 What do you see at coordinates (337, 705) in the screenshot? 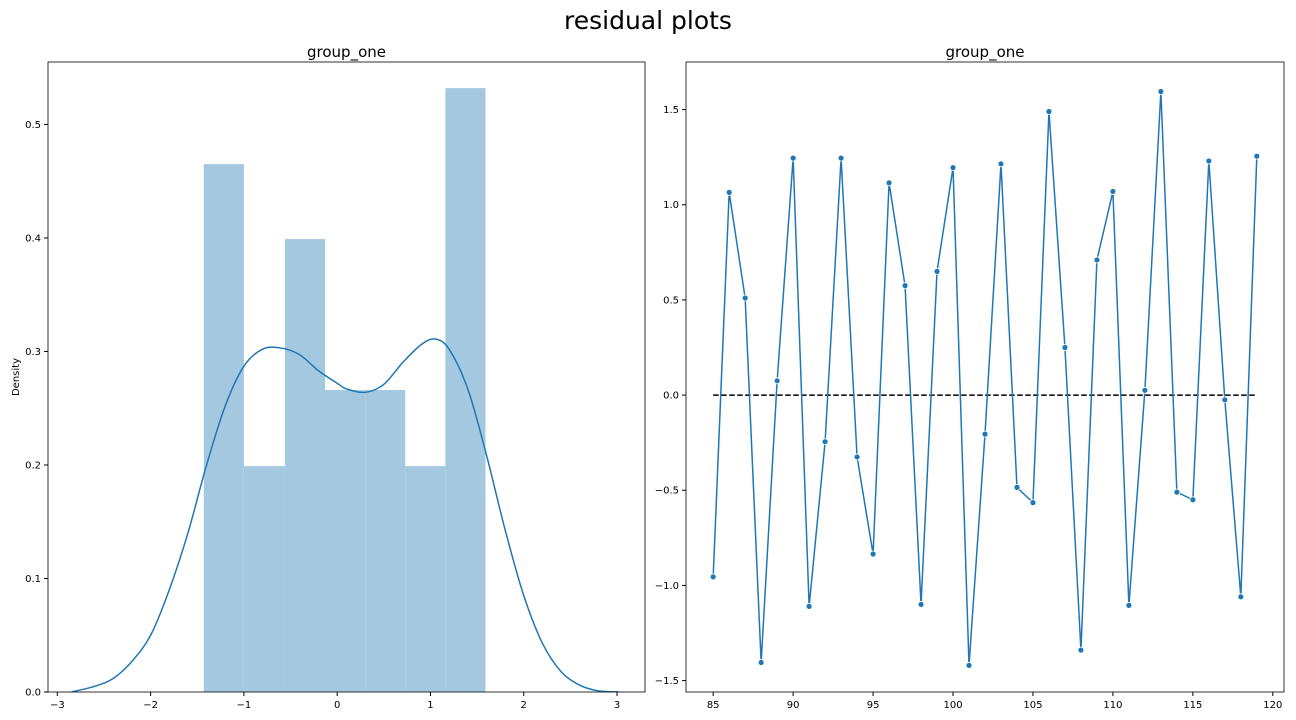
I see `x-tick-label: 0` at bounding box center [337, 705].